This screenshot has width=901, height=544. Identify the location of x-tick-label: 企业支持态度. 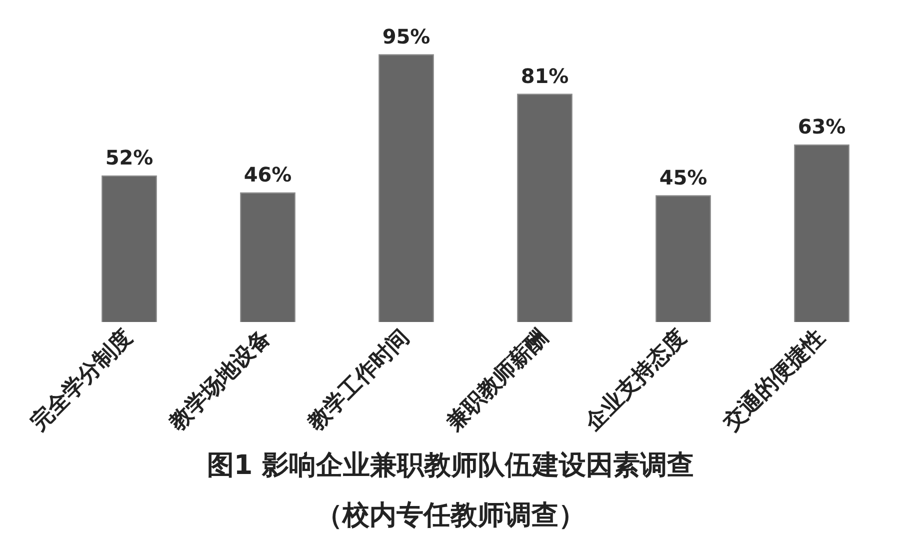
(635, 380).